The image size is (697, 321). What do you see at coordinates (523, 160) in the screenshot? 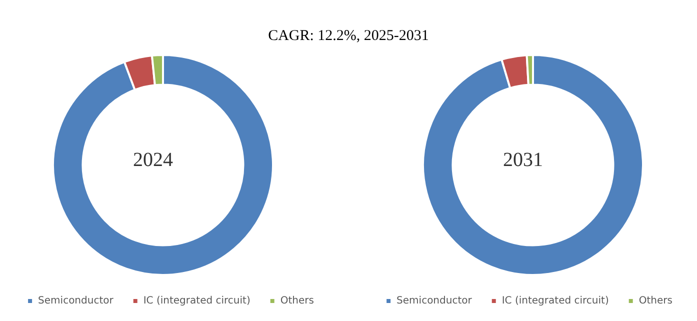
I see `text: 2031` at bounding box center [523, 160].